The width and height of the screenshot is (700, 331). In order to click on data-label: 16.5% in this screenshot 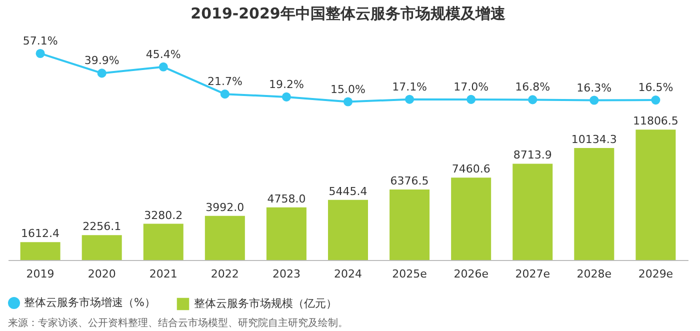, I will do `click(656, 87)`.